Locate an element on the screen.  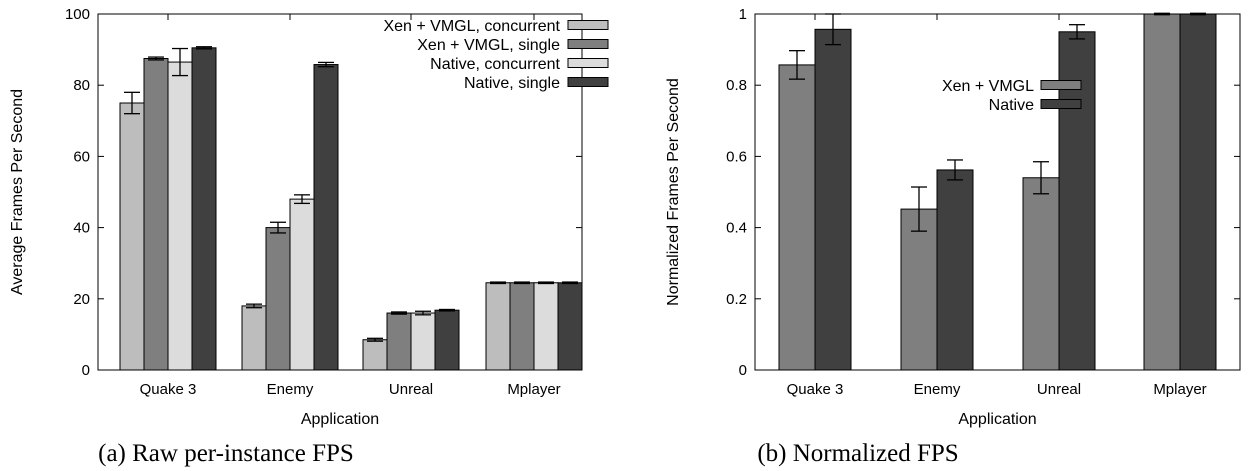
legend-label: Native, concurrent is located at coordinates (495, 64).